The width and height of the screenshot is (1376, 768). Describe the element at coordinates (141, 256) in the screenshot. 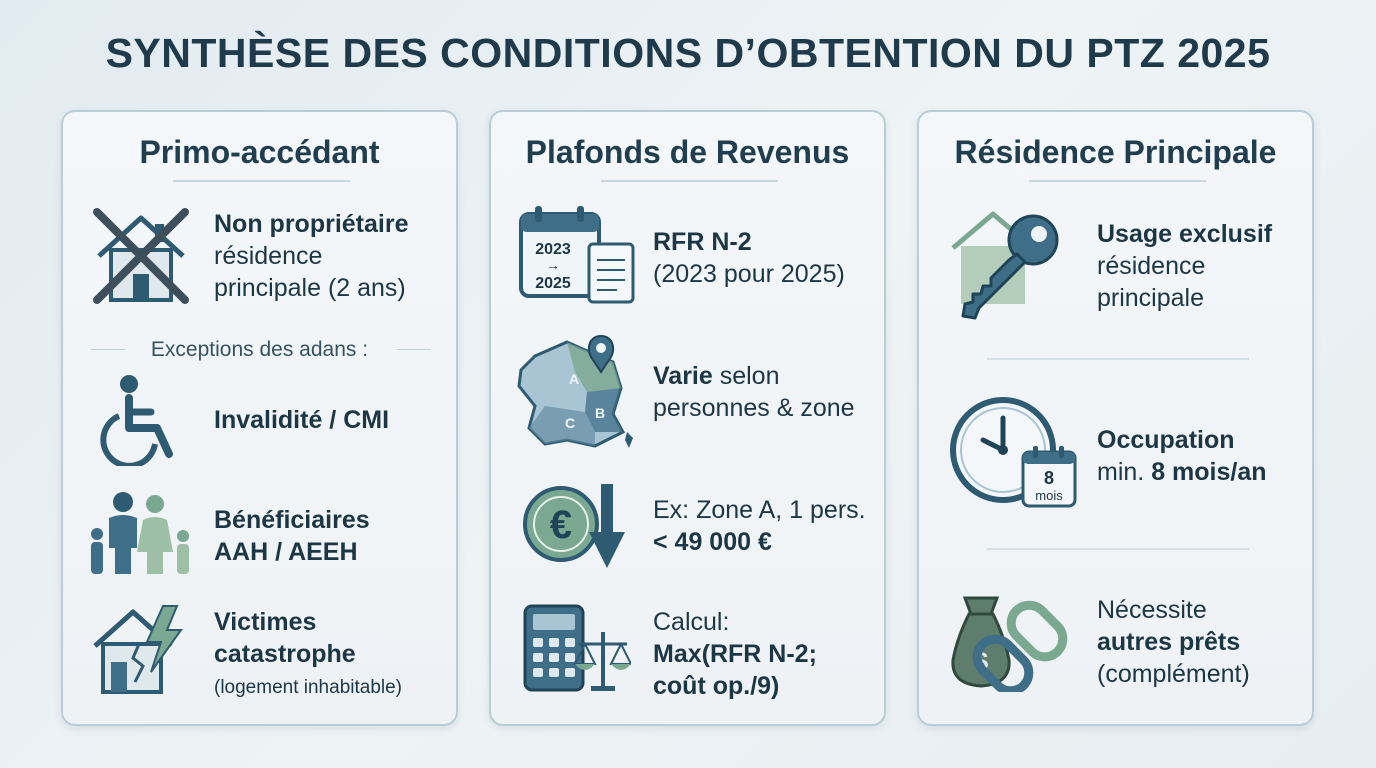

I see `crossed-house-icon` at that location.